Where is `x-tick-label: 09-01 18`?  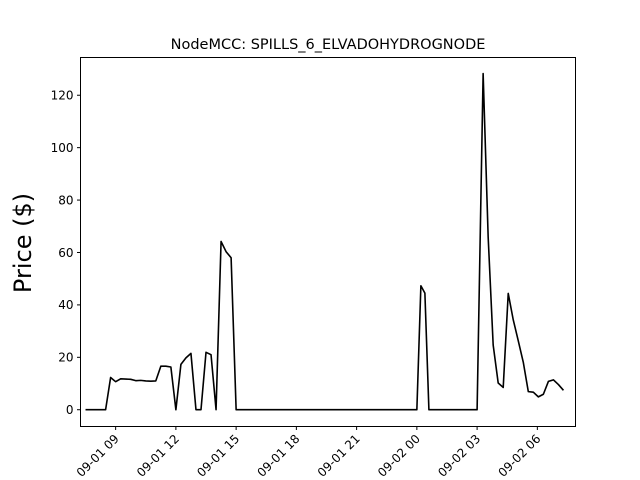 x-tick-label: 09-01 18 is located at coordinates (278, 456).